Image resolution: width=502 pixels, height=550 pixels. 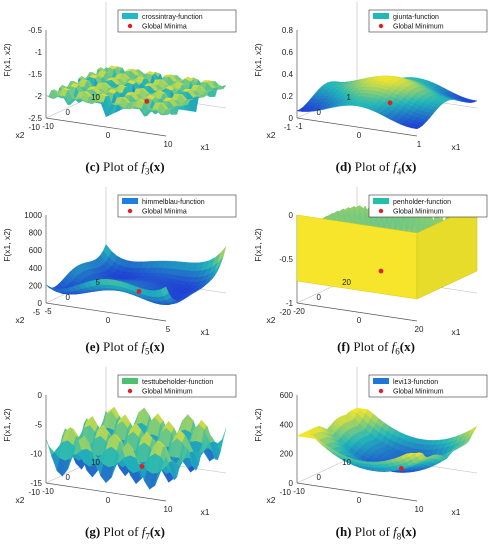 I want to click on x2-tick-label: -5, so click(x=37, y=312).